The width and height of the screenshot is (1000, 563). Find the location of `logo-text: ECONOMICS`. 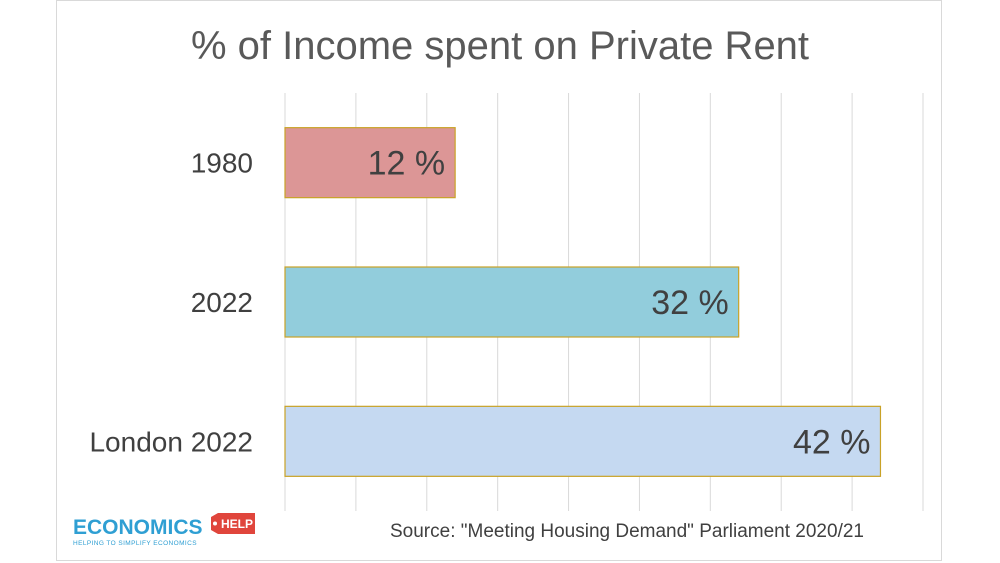

logo-text: ECONOMICS is located at coordinates (138, 527).